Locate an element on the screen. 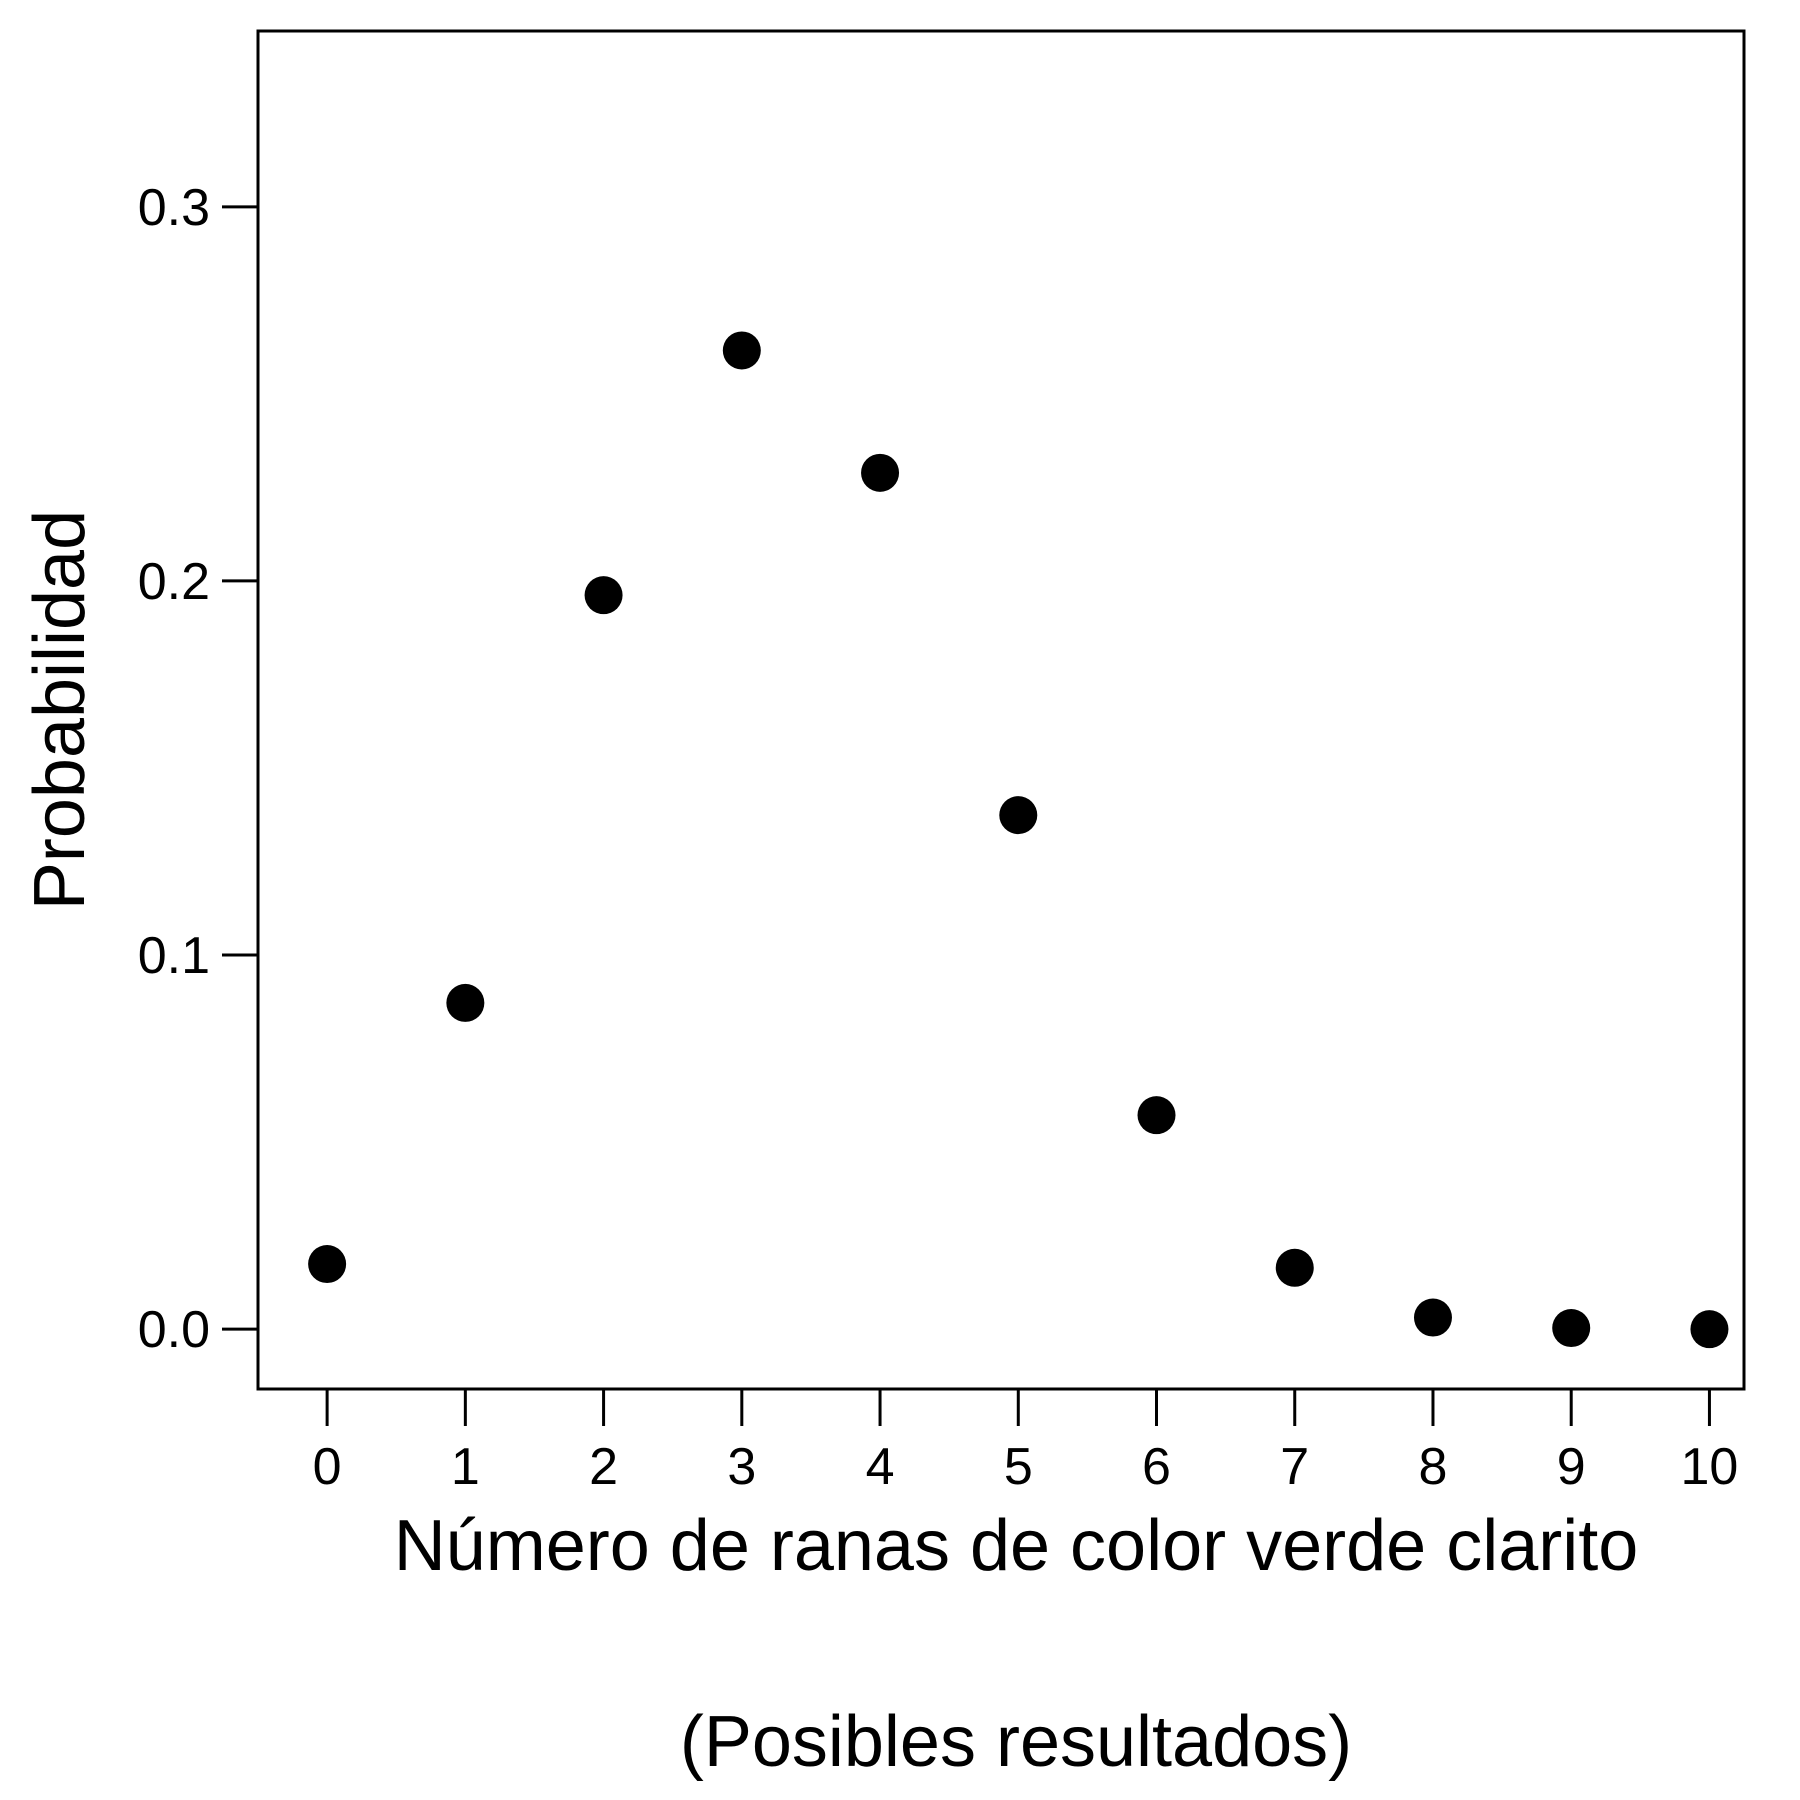  y-tick-label: 0.1 is located at coordinates (174, 956).